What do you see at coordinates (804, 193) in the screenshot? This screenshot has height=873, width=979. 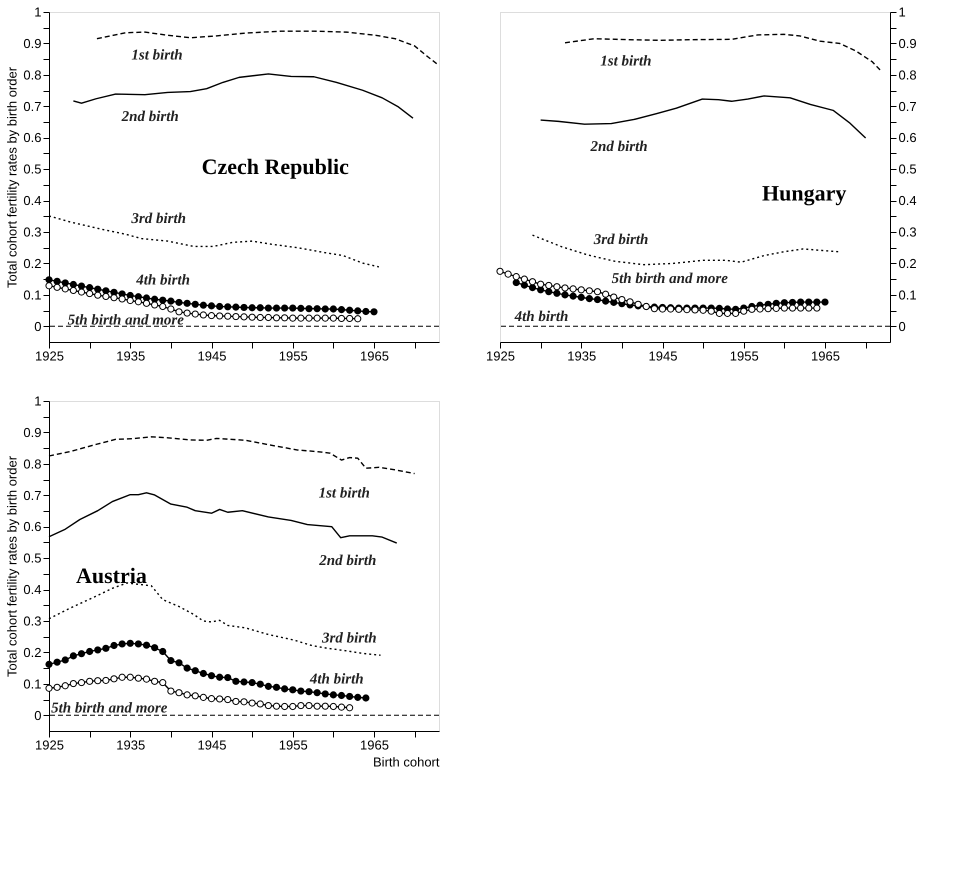 I see `text: Hungary` at bounding box center [804, 193].